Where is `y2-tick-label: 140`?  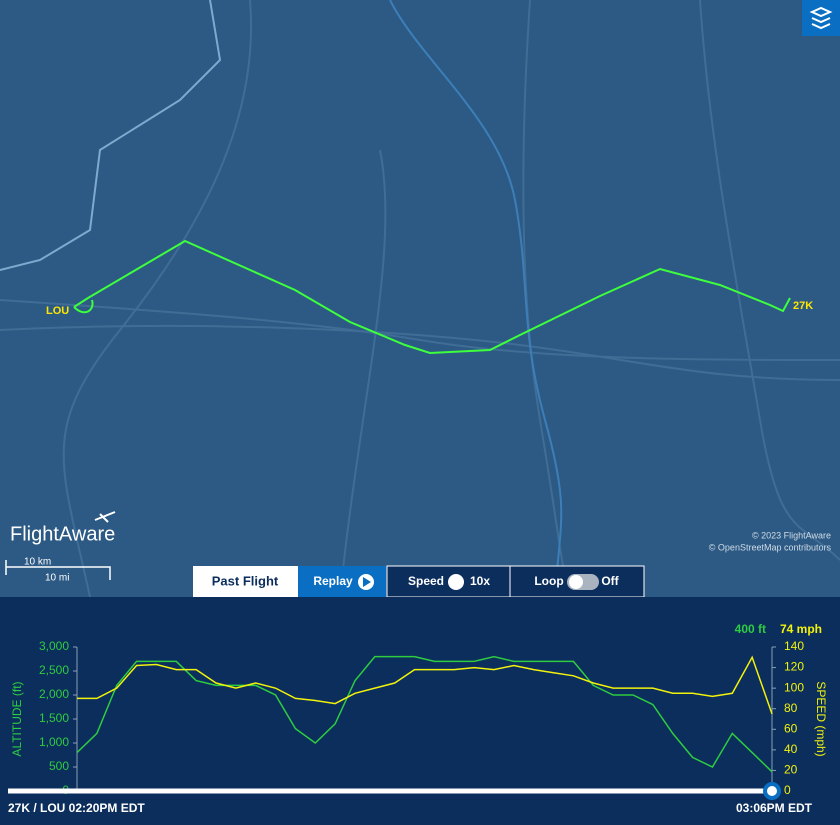 y2-tick-label: 140 is located at coordinates (794, 646).